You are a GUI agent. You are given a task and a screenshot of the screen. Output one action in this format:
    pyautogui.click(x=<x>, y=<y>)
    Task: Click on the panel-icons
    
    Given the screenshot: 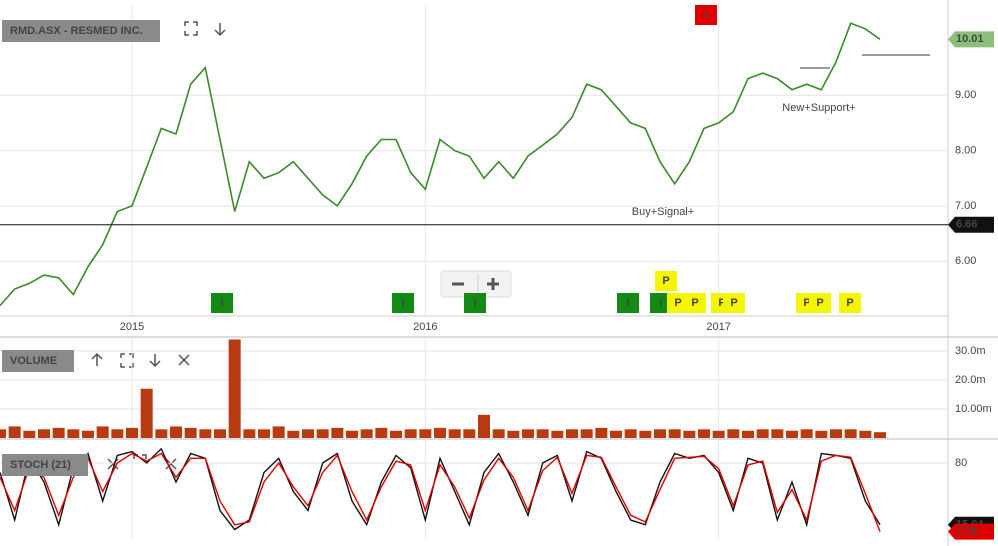 What is the action you would take?
    pyautogui.click(x=158, y=245)
    